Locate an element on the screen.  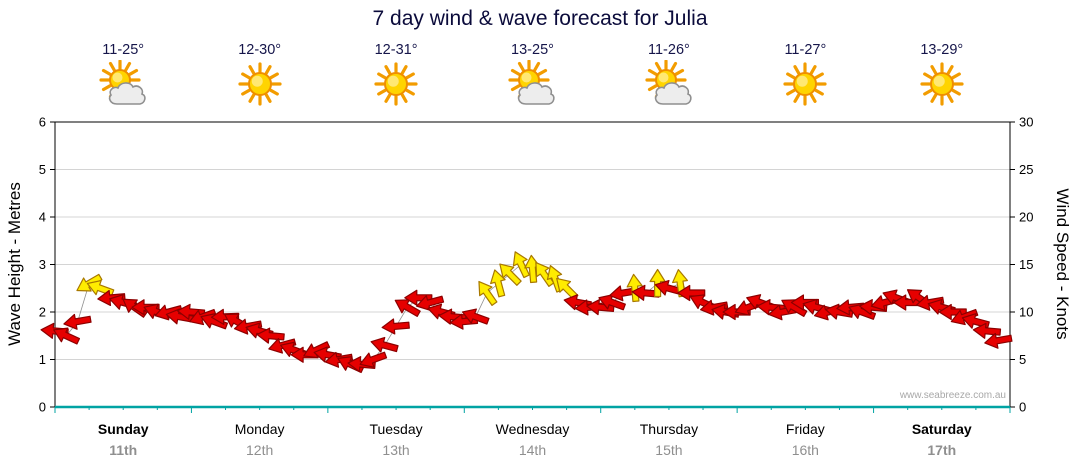
left-axis-tick-label: 4 is located at coordinates (42, 217).